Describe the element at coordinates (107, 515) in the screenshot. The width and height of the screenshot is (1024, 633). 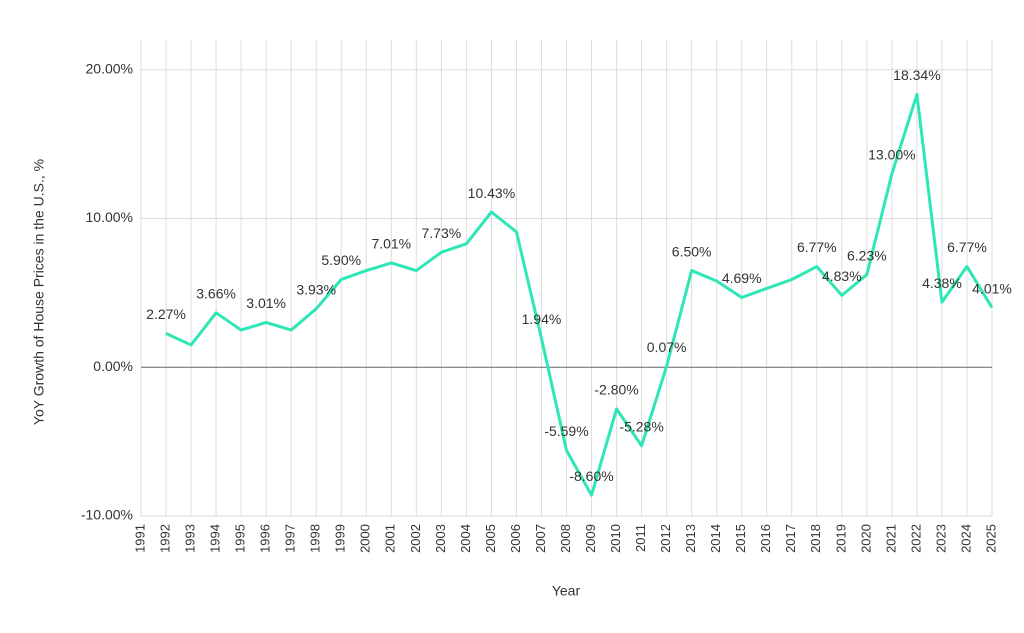
I see `y-tick-label: -10.00%` at that location.